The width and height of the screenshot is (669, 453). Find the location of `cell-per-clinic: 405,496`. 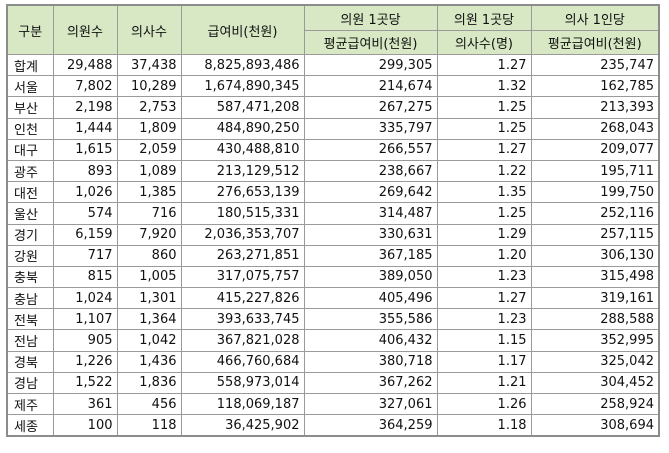

cell-per-clinic: 405,496 is located at coordinates (370, 298).